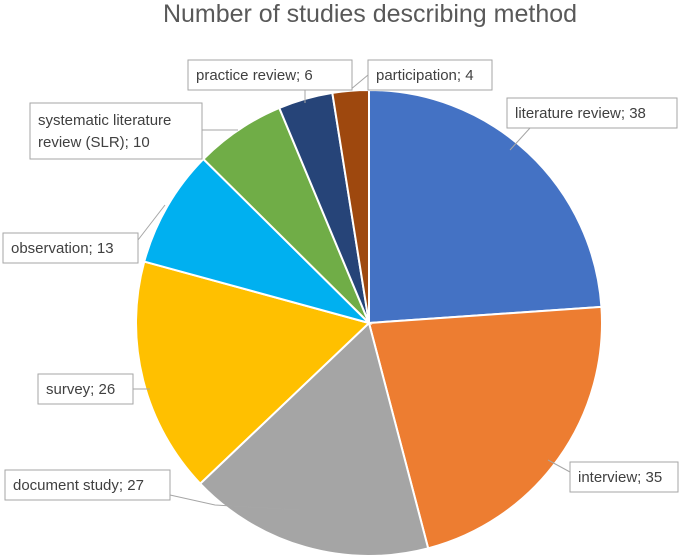 This screenshot has height=558, width=685. What do you see at coordinates (425, 75) in the screenshot?
I see `data-label-text: participation; 4` at bounding box center [425, 75].